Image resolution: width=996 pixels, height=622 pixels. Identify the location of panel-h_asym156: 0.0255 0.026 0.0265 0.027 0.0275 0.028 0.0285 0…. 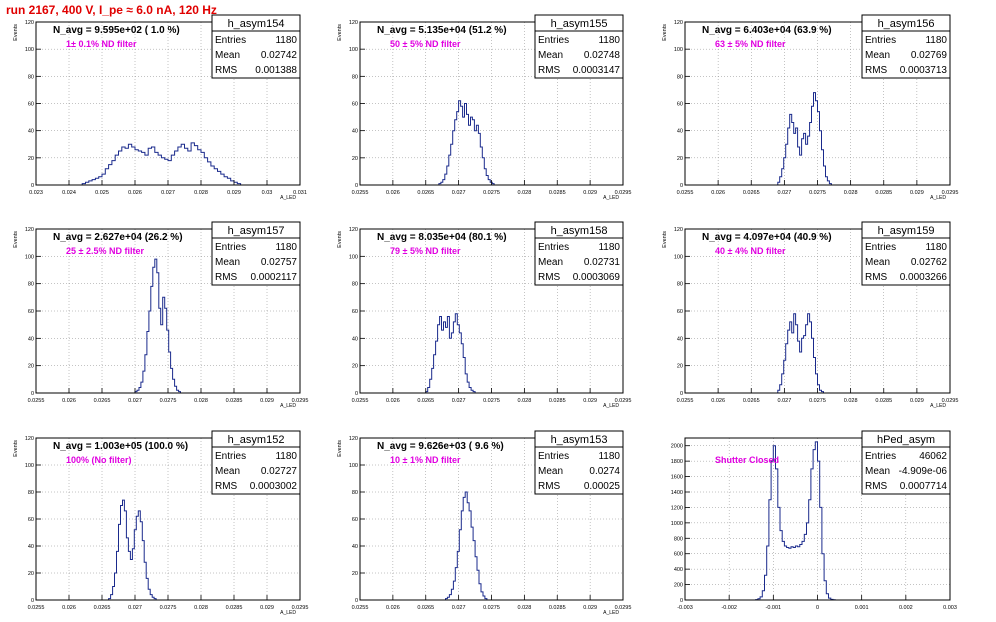
(810, 107).